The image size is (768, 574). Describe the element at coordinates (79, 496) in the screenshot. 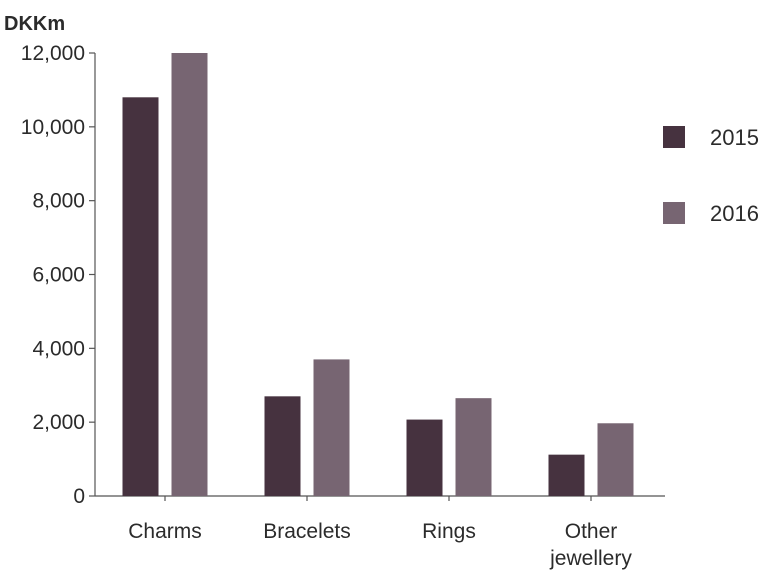

I see `y-tick-label: 0` at that location.